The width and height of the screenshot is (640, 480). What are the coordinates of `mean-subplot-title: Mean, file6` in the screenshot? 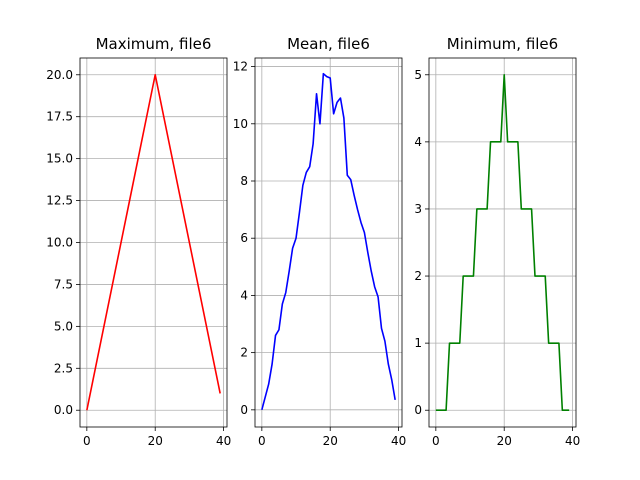 It's located at (328, 44).